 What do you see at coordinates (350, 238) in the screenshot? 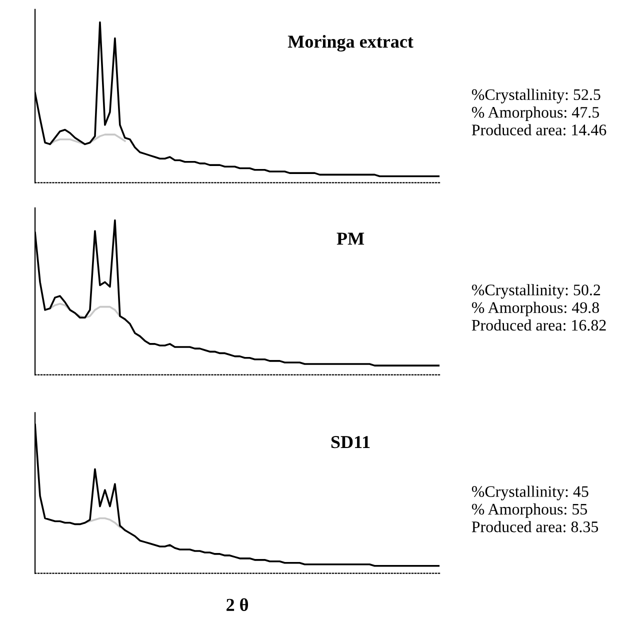
I see `text: PM` at bounding box center [350, 238].